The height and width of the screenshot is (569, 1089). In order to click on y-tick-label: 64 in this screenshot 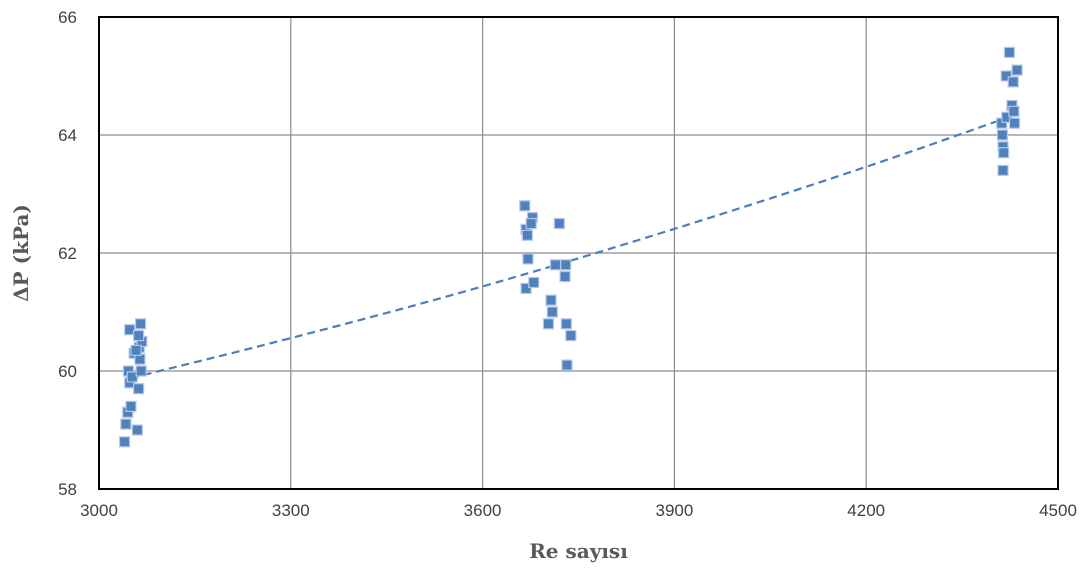, I will do `click(67, 135)`.